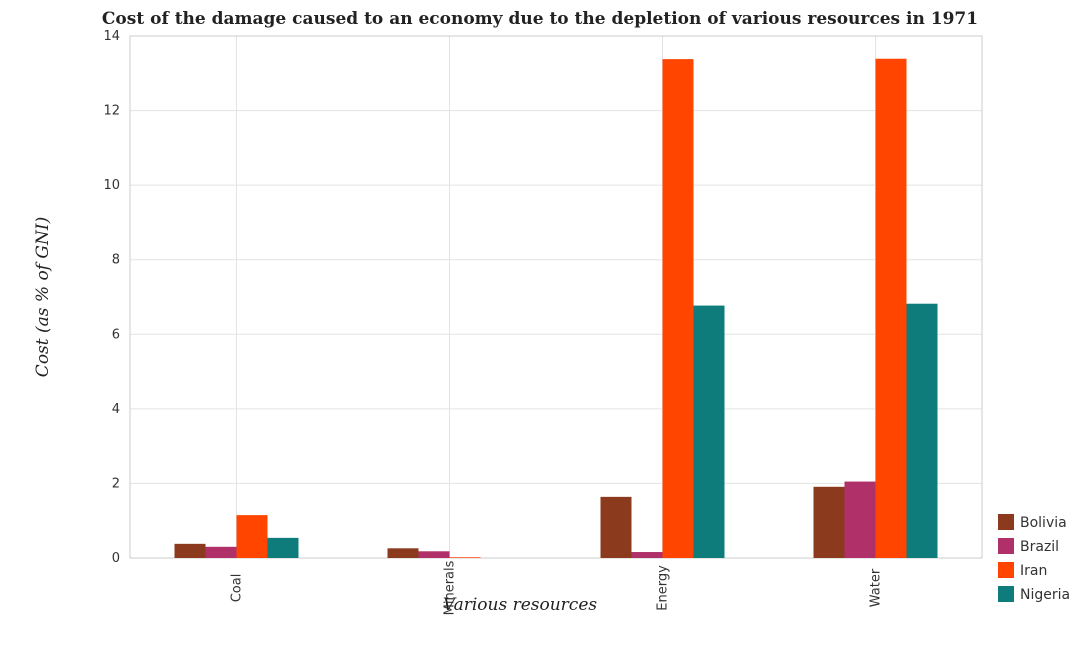 The height and width of the screenshot is (650, 1079). Describe the element at coordinates (111, 36) in the screenshot. I see `y-tick-label: 14` at that location.